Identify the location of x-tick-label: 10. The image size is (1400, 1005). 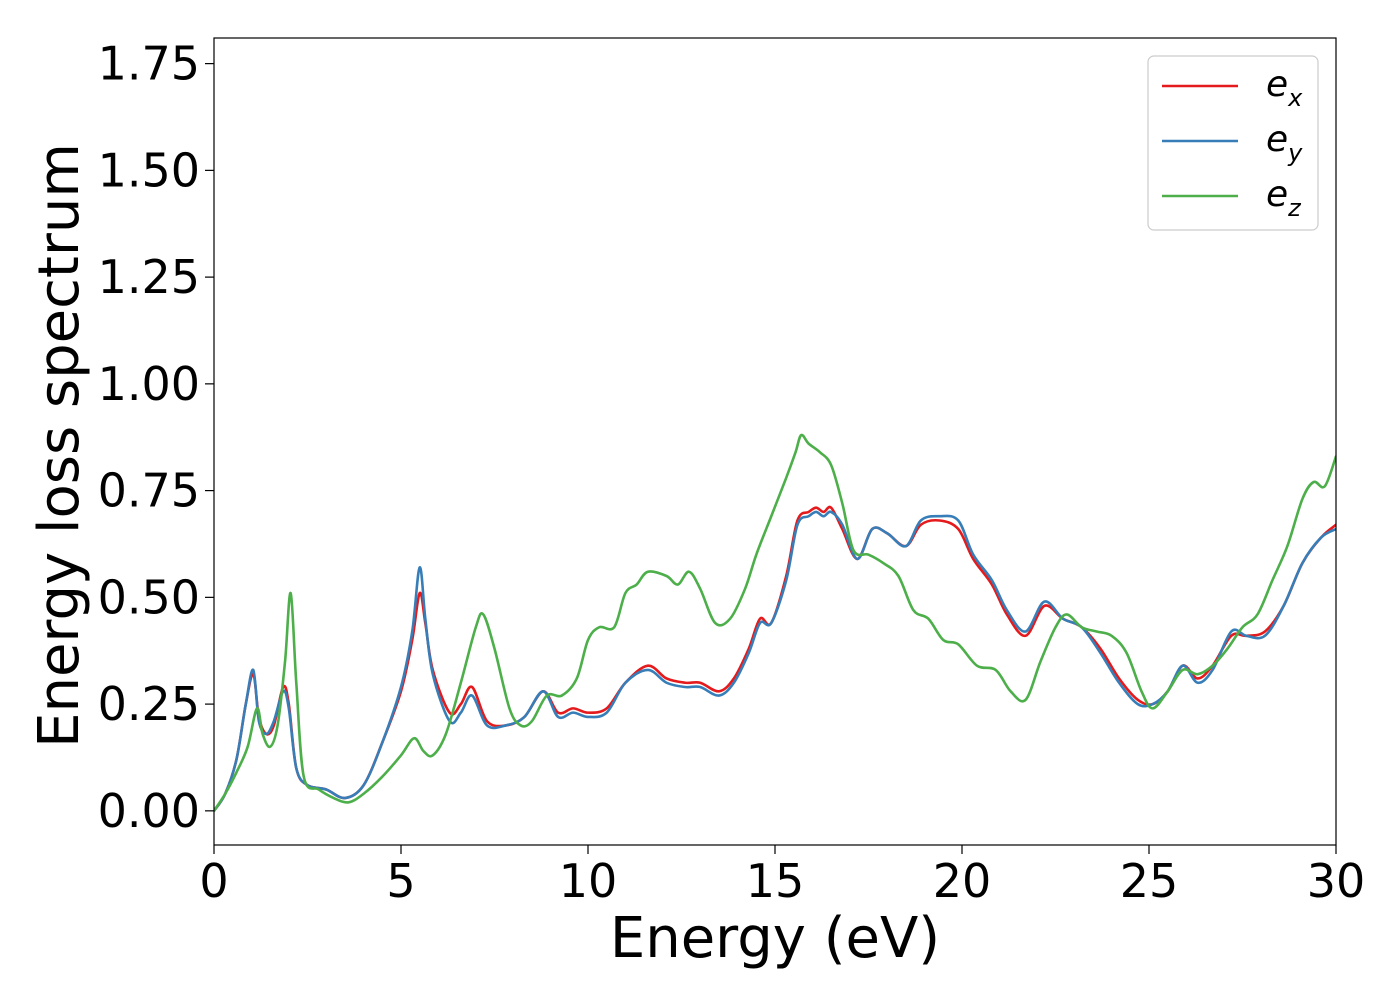
(588, 881).